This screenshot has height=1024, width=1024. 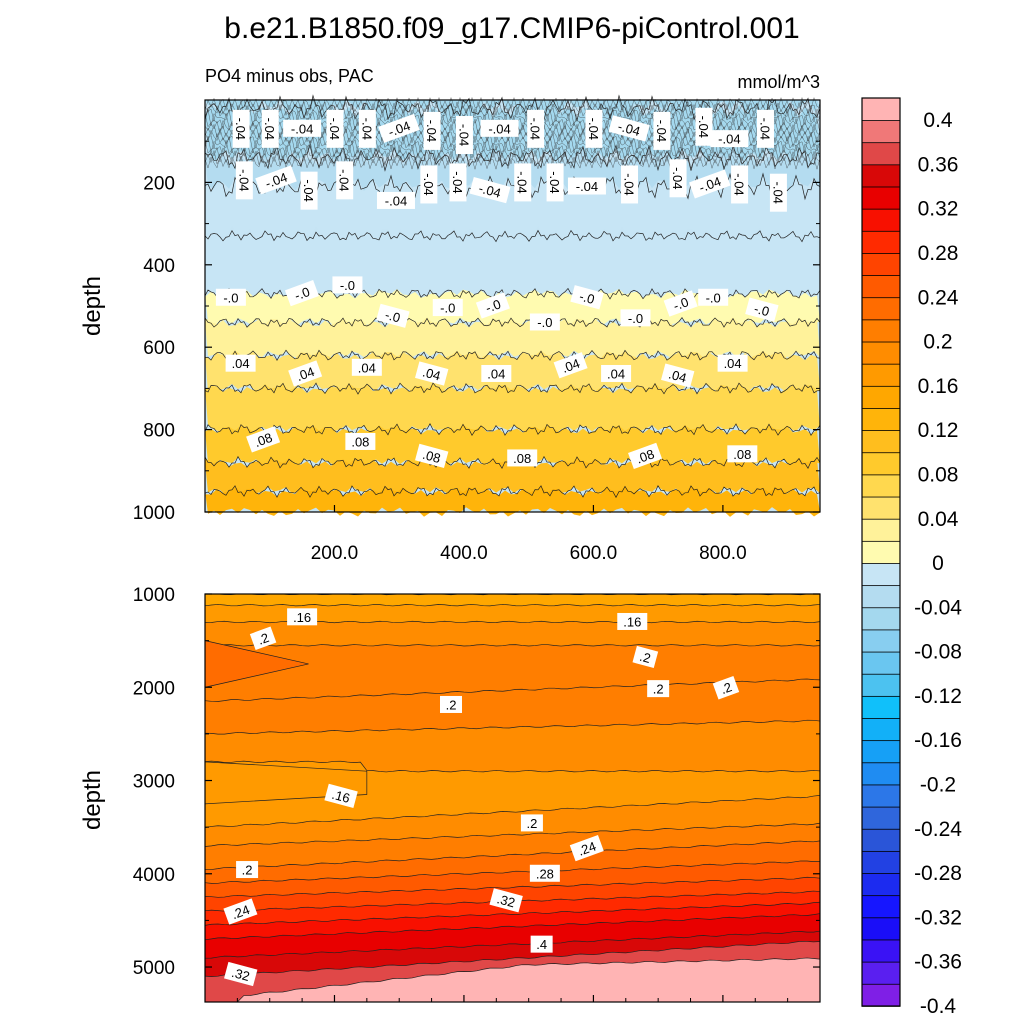 I want to click on lower-ytick-label: 1000, so click(x=154, y=595).